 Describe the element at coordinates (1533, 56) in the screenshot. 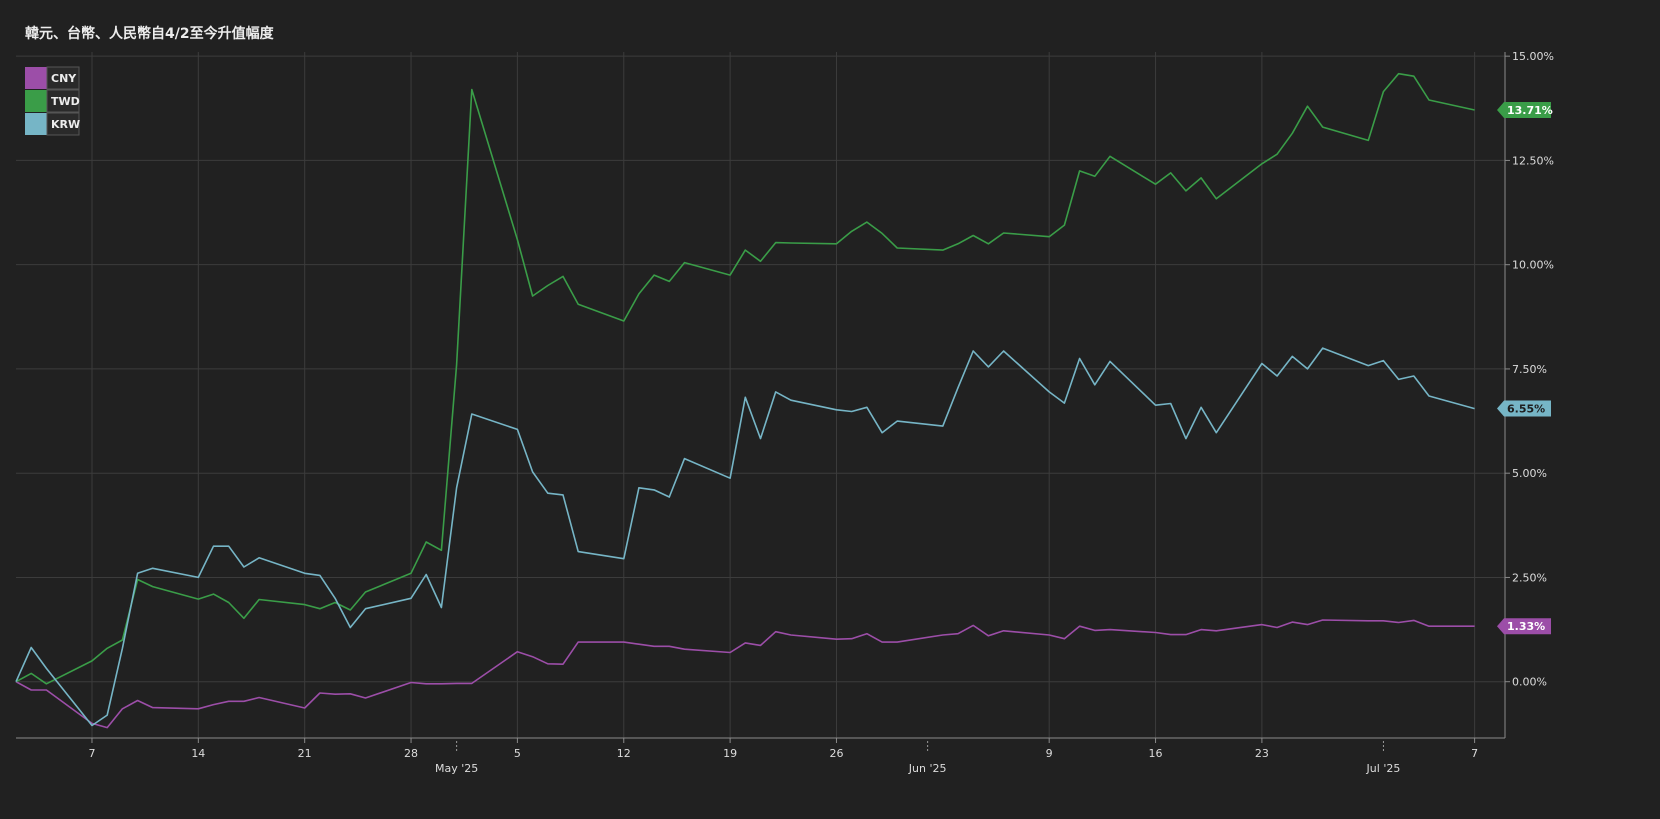

I see `y-tick-label: 15.00%` at that location.